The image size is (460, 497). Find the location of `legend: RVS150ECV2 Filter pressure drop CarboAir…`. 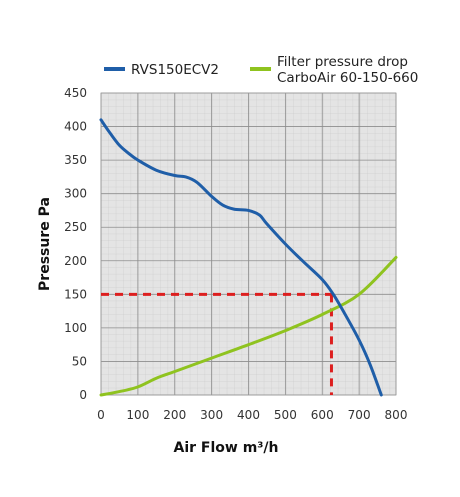

legend: RVS150ECV2 Filter pressure drop CarboAir… is located at coordinates (261, 70).